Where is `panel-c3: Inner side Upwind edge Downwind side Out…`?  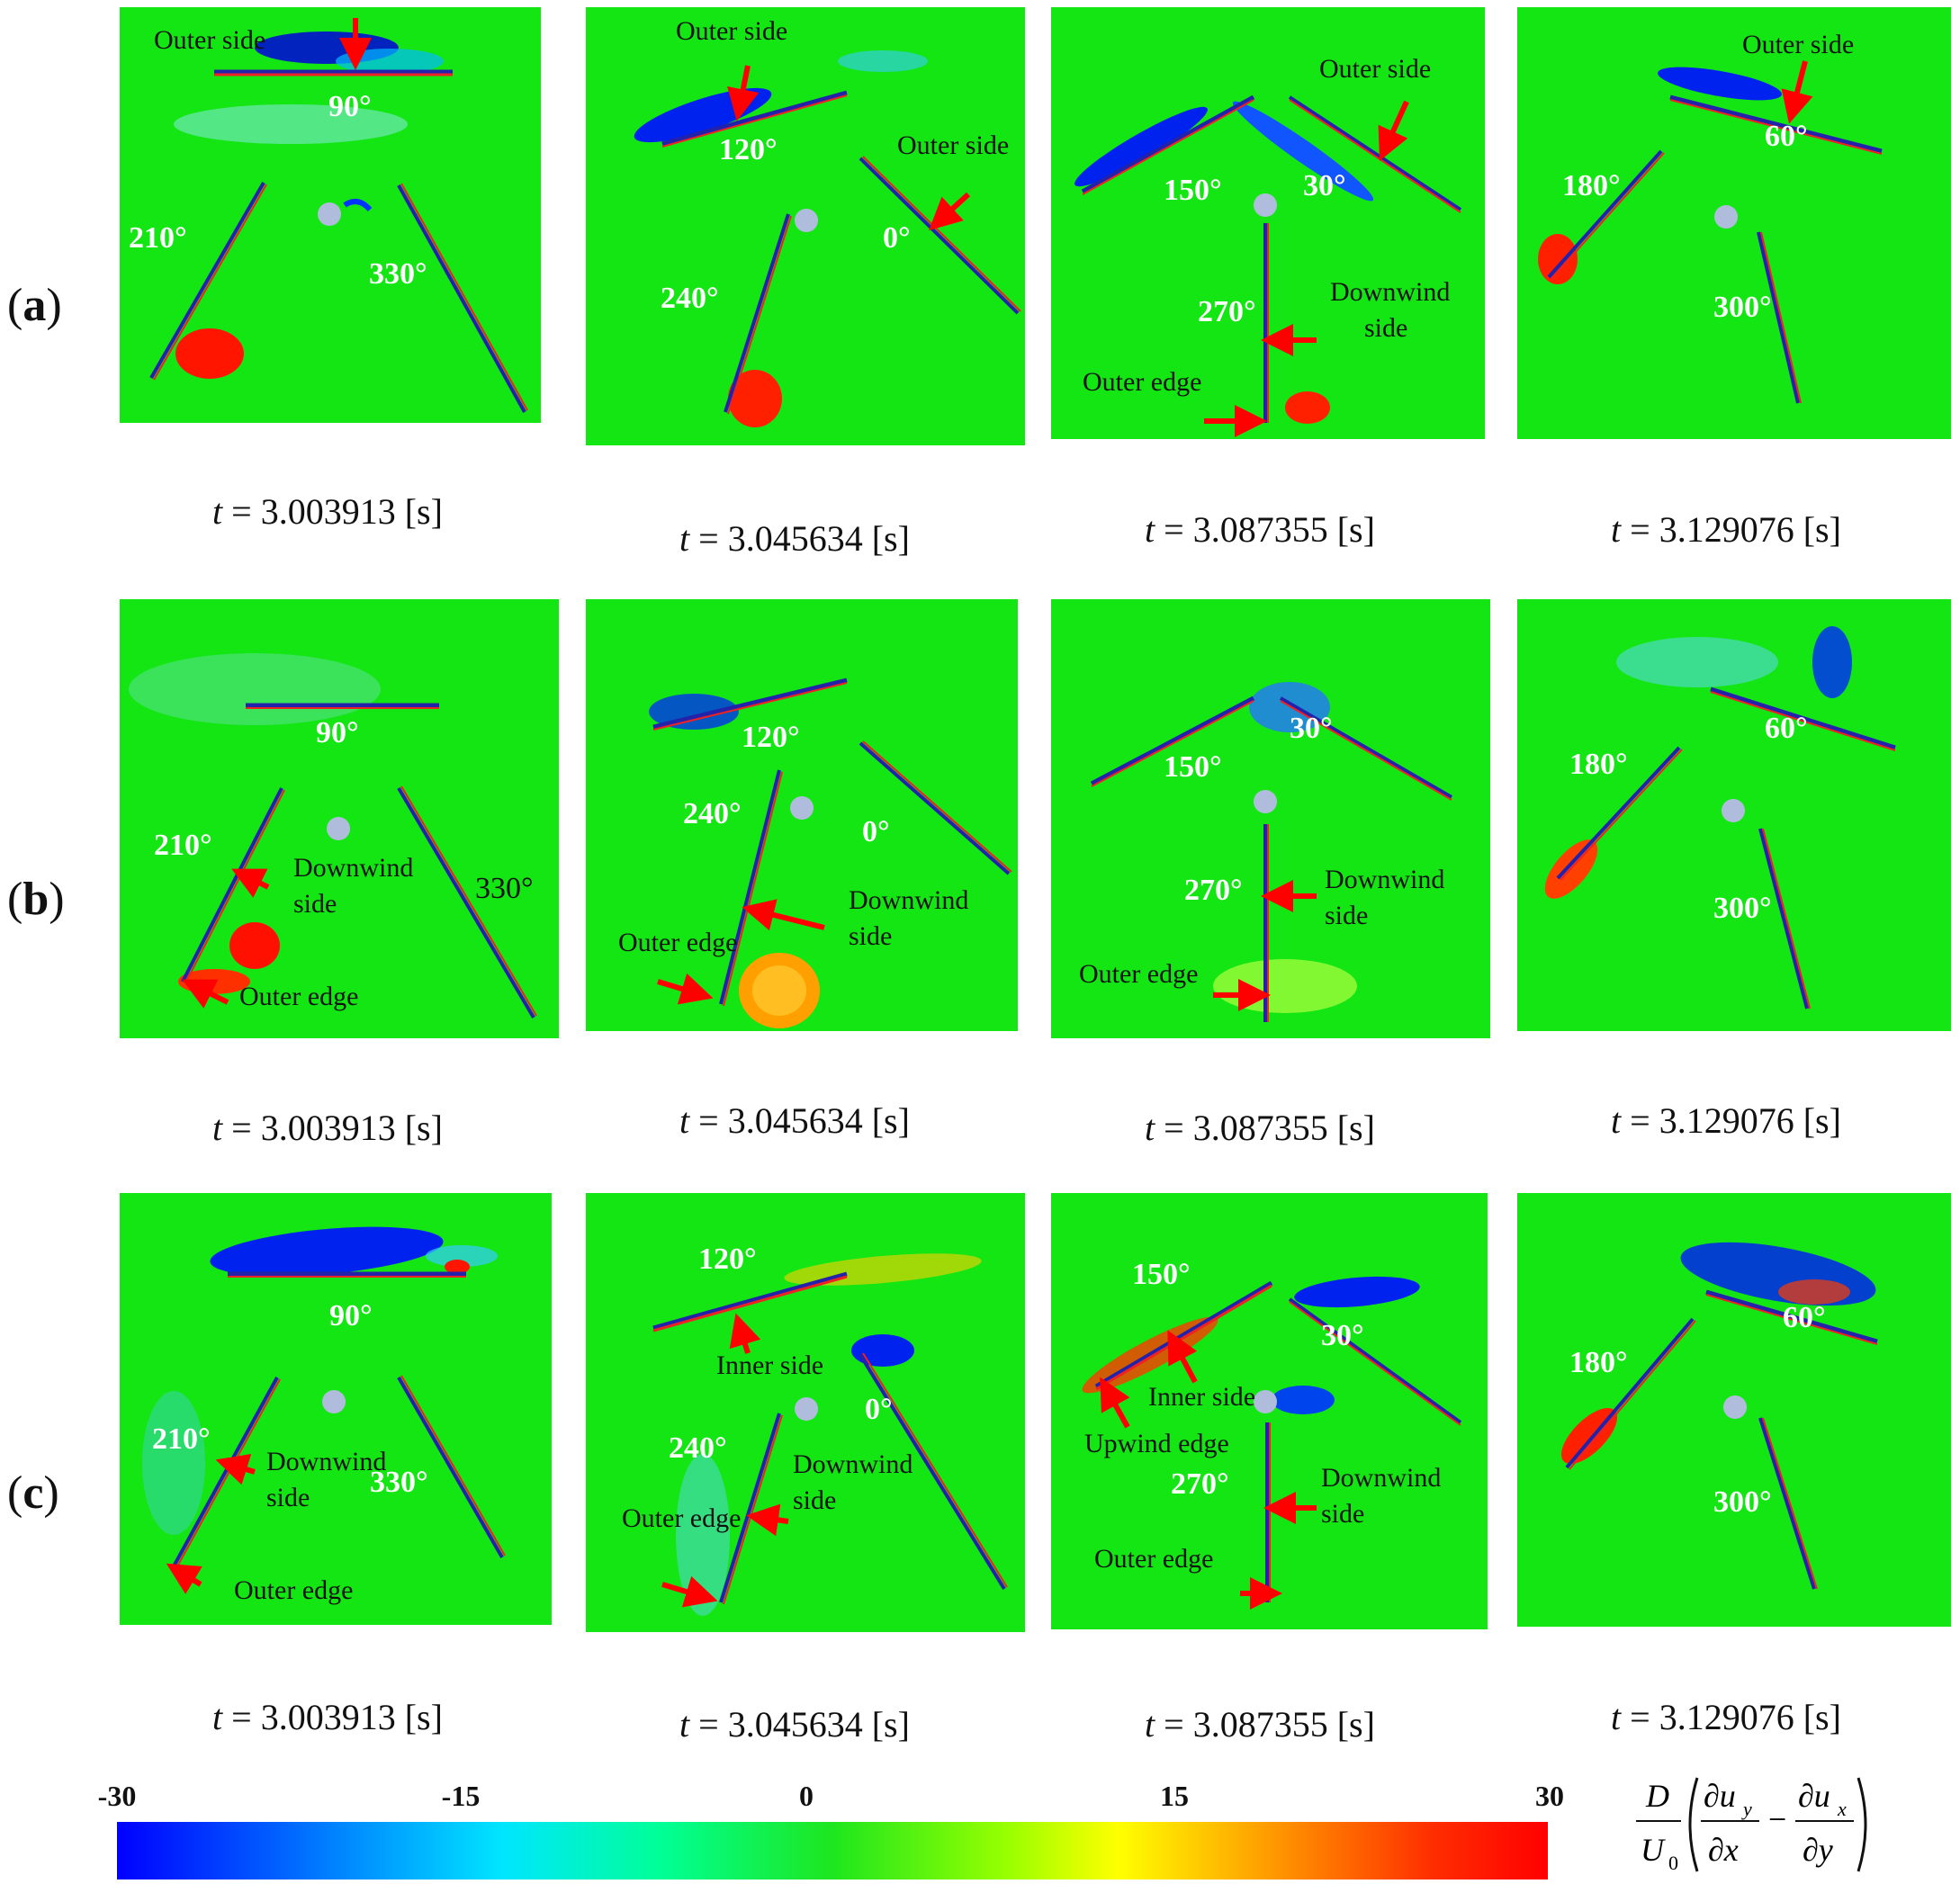
panel-c3: Inner side Upwind edge Downwind side Out… is located at coordinates (1269, 1411).